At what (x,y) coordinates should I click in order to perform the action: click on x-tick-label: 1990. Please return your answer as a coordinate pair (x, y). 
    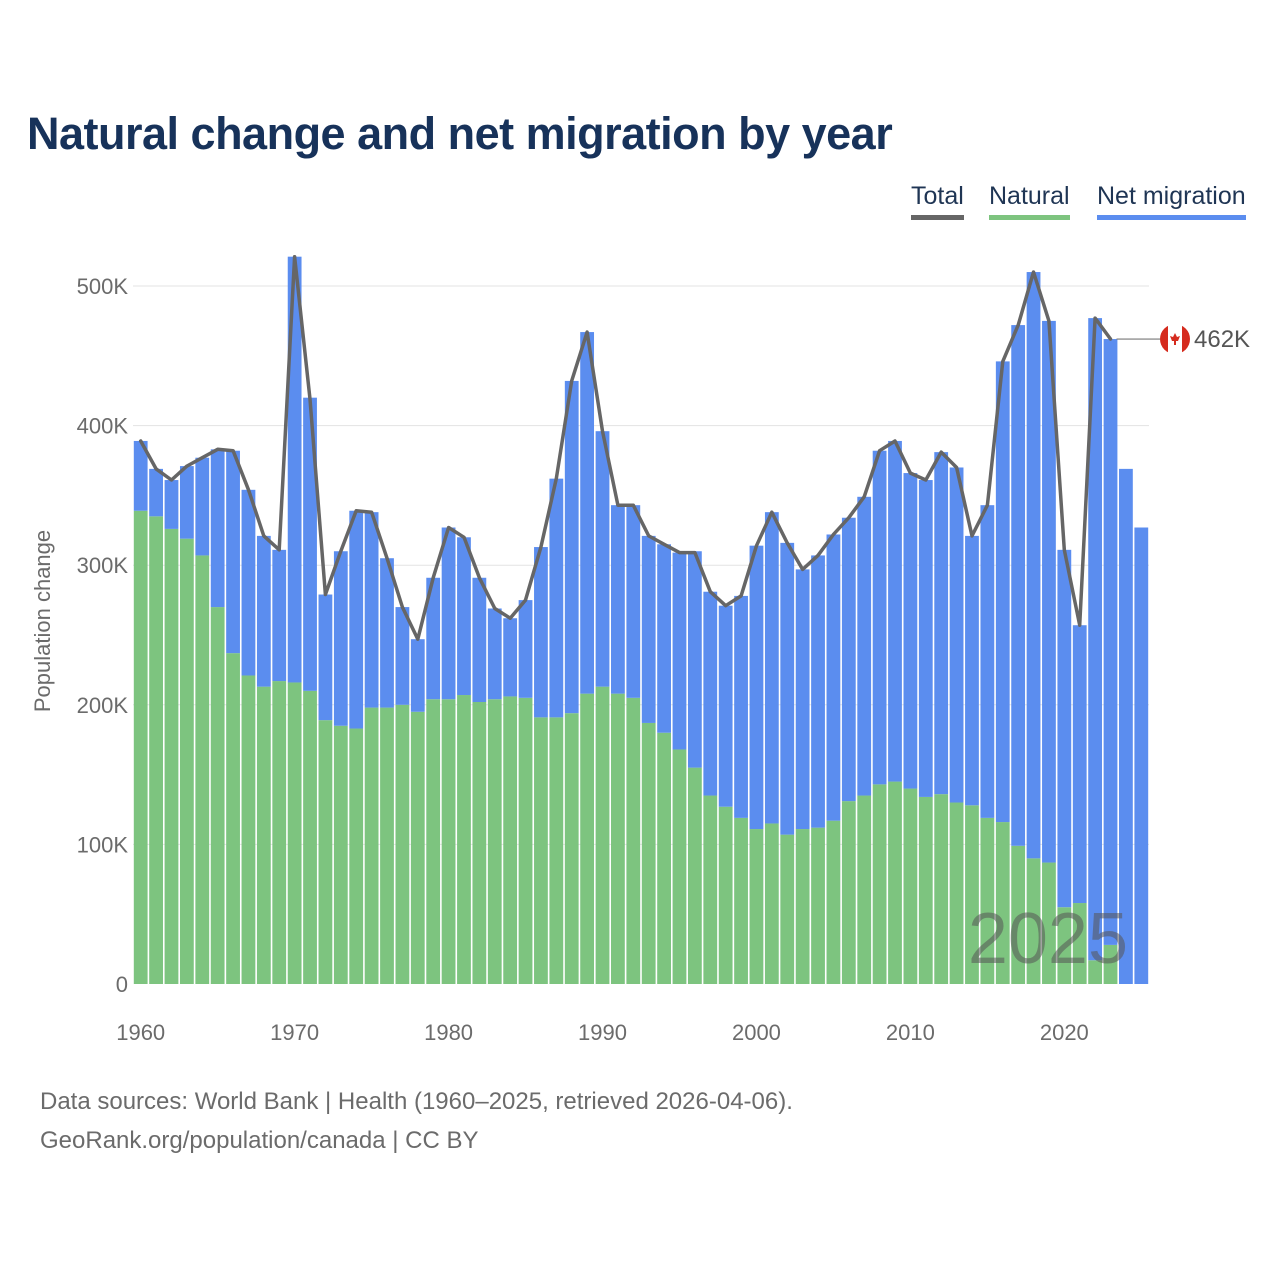
    Looking at the image, I should click on (602, 1032).